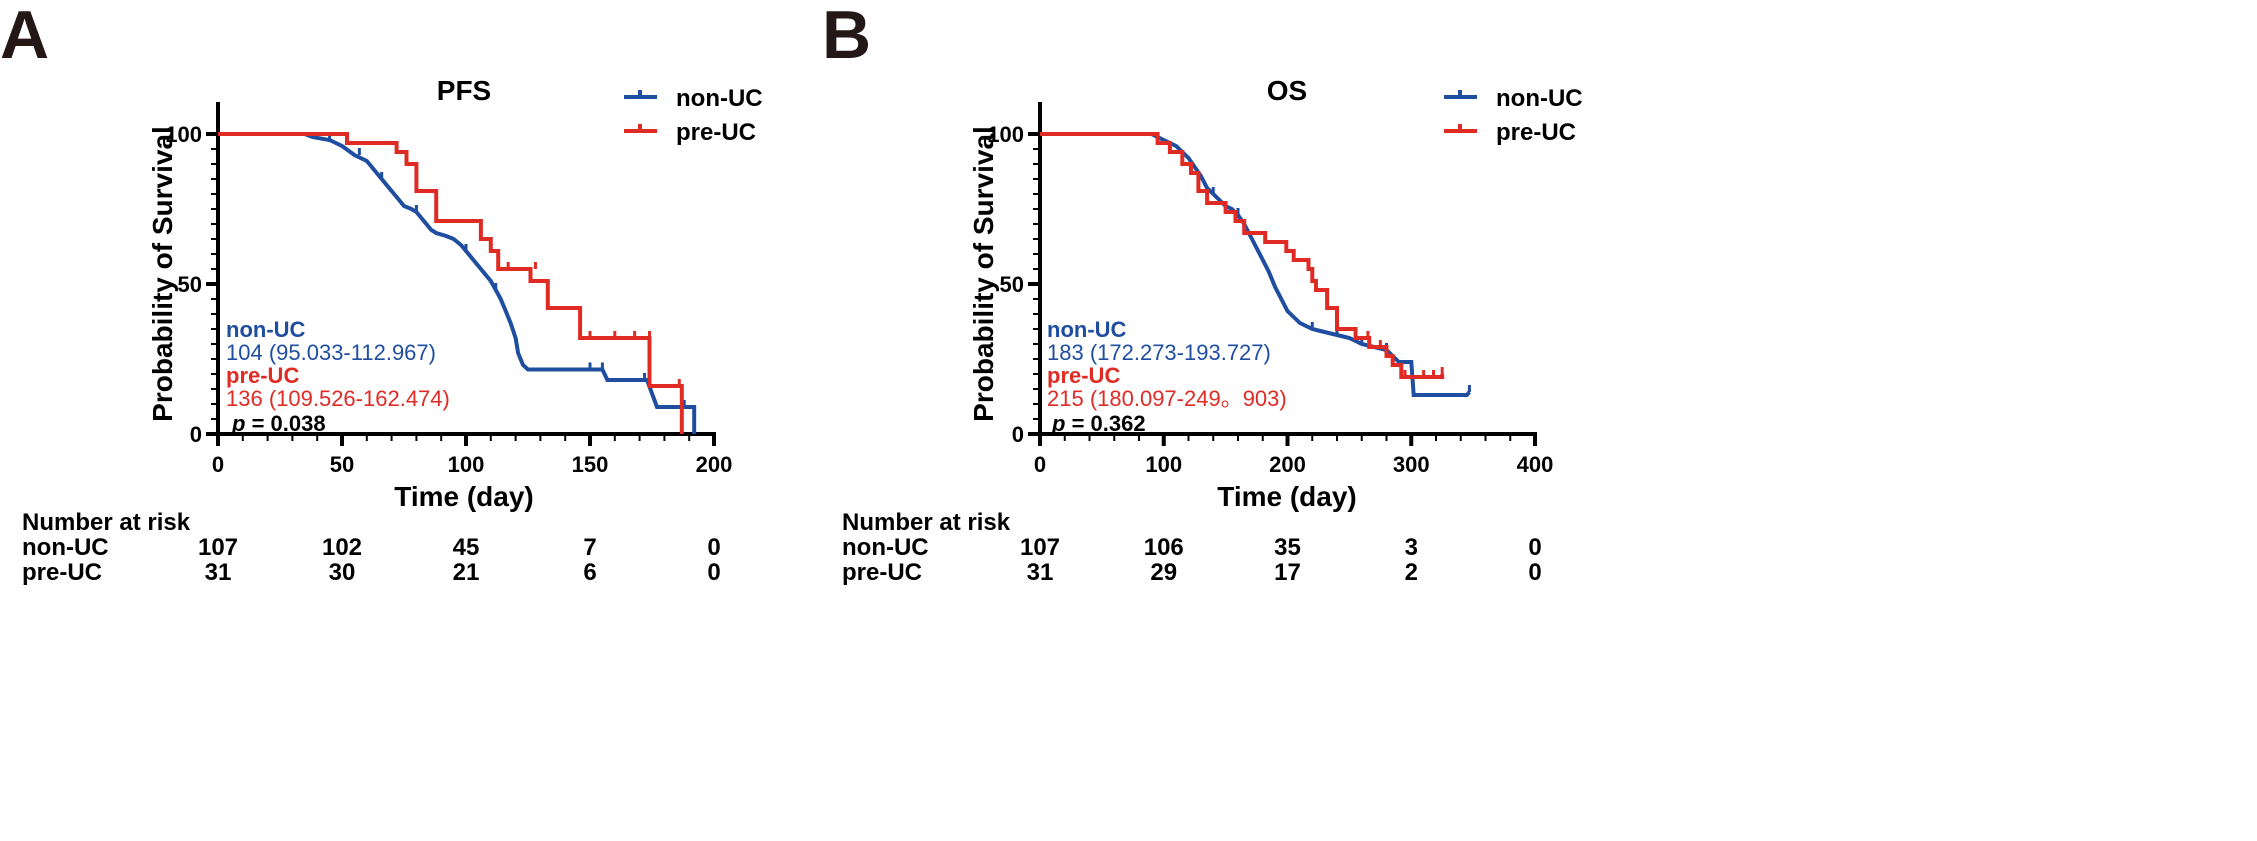 This screenshot has height=841, width=2257. Describe the element at coordinates (196, 434) in the screenshot. I see `y-tick-label-a: 0` at that location.